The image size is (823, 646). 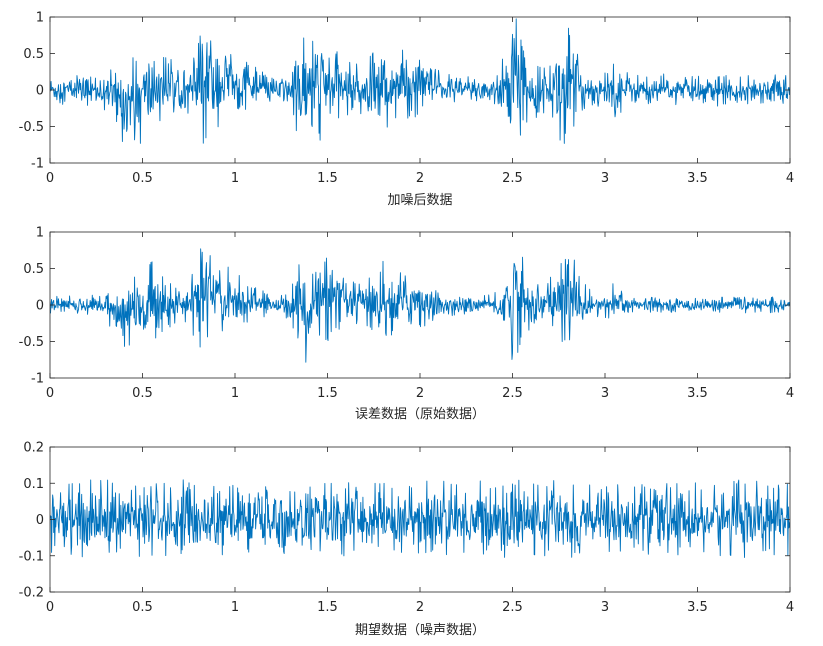 What do you see at coordinates (419, 200) in the screenshot?
I see `x-axis-label: 加噪后数据` at bounding box center [419, 200].